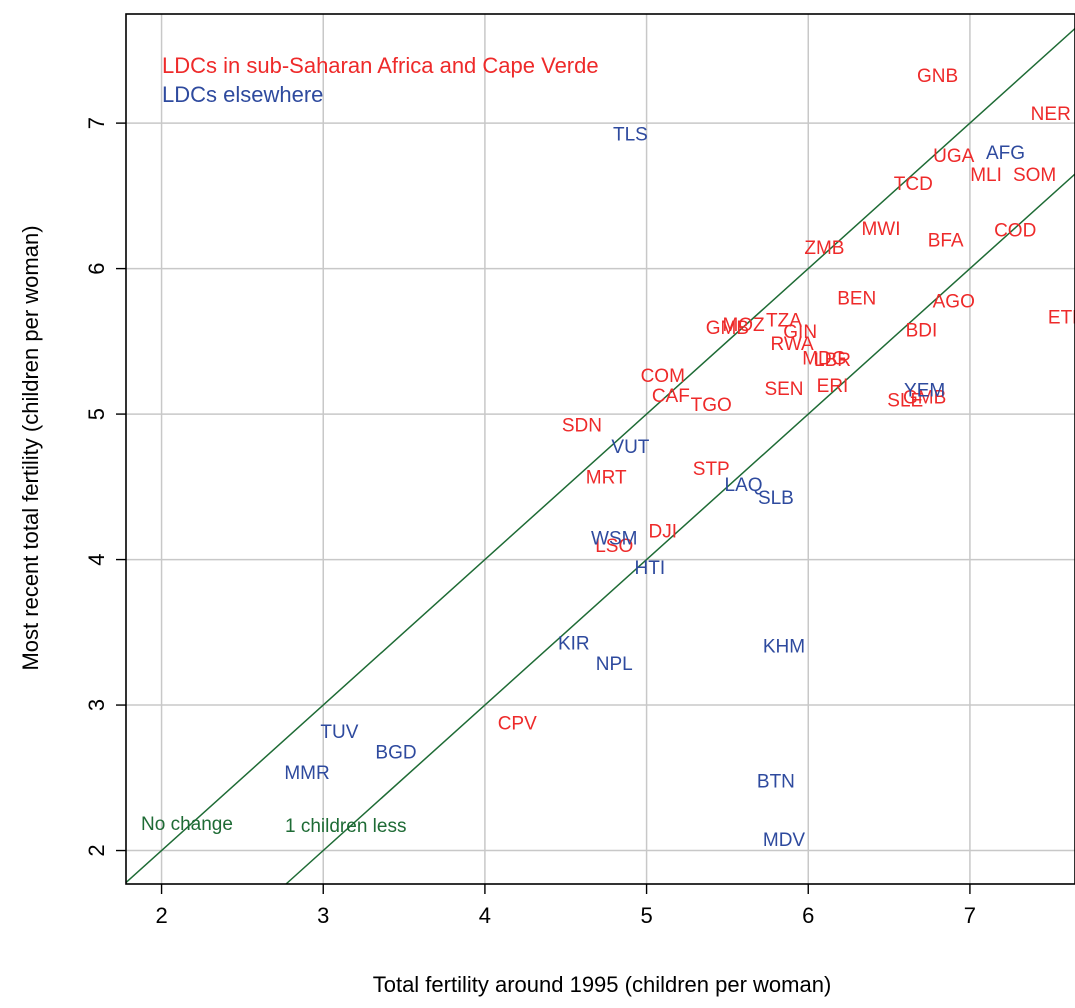 This screenshot has width=1075, height=1008. What do you see at coordinates (784, 840) in the screenshot?
I see `point-label-mdv: MDV` at bounding box center [784, 840].